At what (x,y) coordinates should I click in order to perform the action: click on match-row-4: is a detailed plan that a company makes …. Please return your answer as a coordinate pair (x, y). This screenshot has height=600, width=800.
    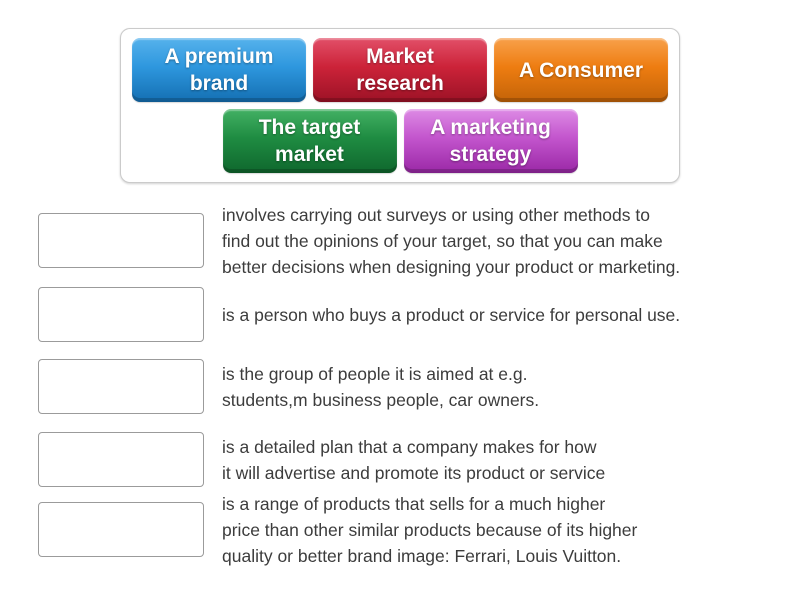
    Looking at the image, I should click on (408, 459).